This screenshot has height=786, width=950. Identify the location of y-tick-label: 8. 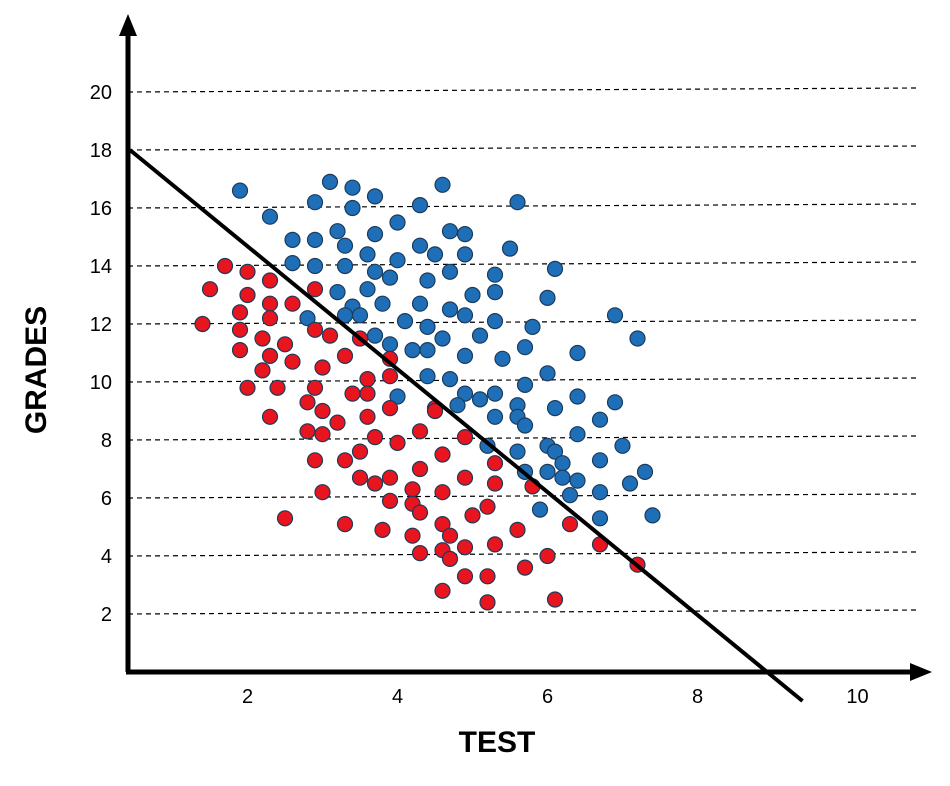
(106, 441).